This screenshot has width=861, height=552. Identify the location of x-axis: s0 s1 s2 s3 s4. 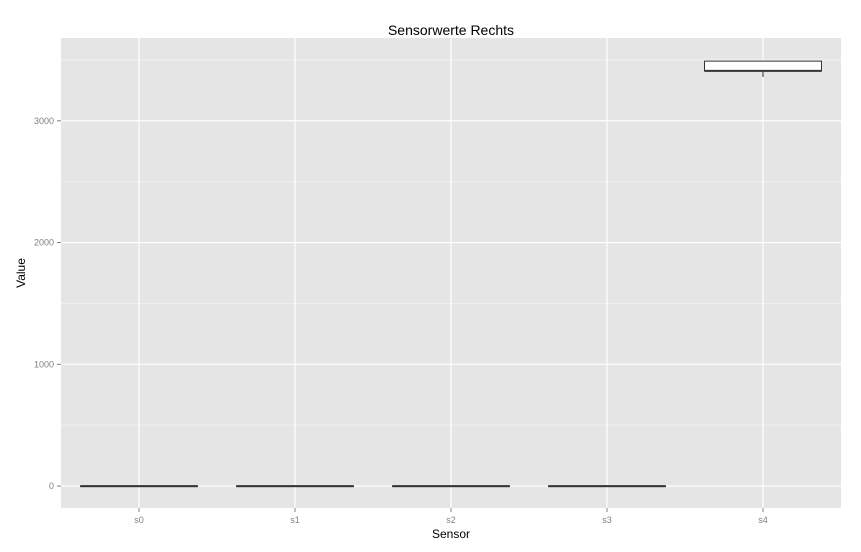
(451, 516).